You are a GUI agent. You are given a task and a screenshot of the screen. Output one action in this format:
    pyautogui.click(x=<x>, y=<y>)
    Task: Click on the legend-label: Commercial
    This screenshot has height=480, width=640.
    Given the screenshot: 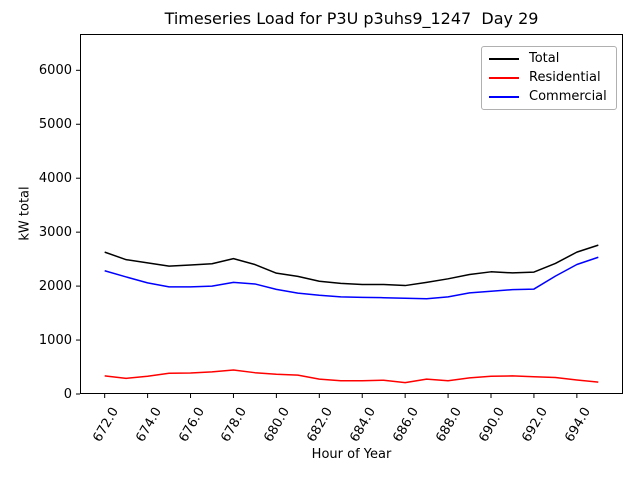 What is the action you would take?
    pyautogui.click(x=568, y=96)
    